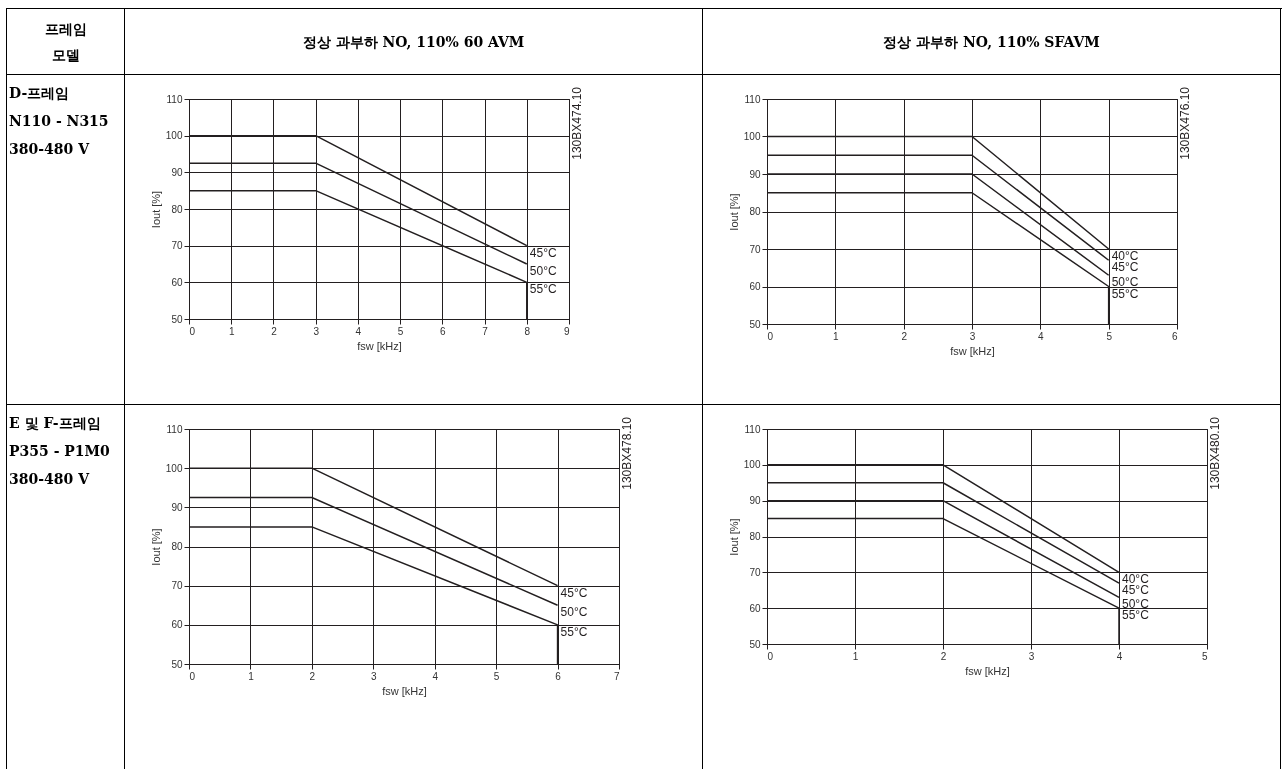  Describe the element at coordinates (527, 331) in the screenshot. I see `x-tick-label: 8` at that location.